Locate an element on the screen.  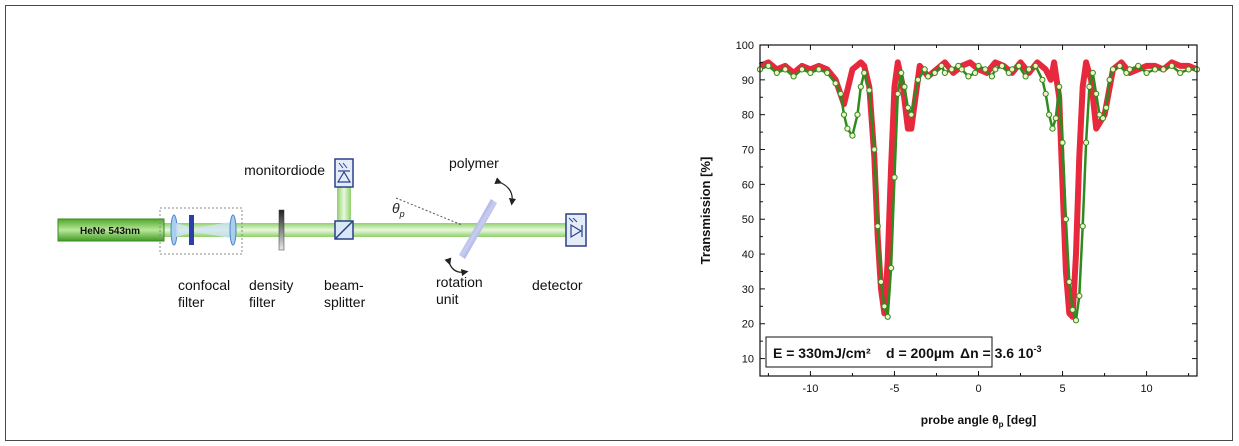
x-tick-label: -10 is located at coordinates (810, 389).